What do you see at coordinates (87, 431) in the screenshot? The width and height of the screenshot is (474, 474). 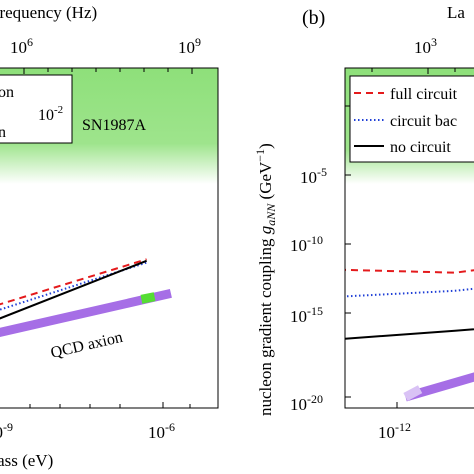 I see `panel-a-bottom-tick-labels: 10-9 10-6` at bounding box center [87, 431].